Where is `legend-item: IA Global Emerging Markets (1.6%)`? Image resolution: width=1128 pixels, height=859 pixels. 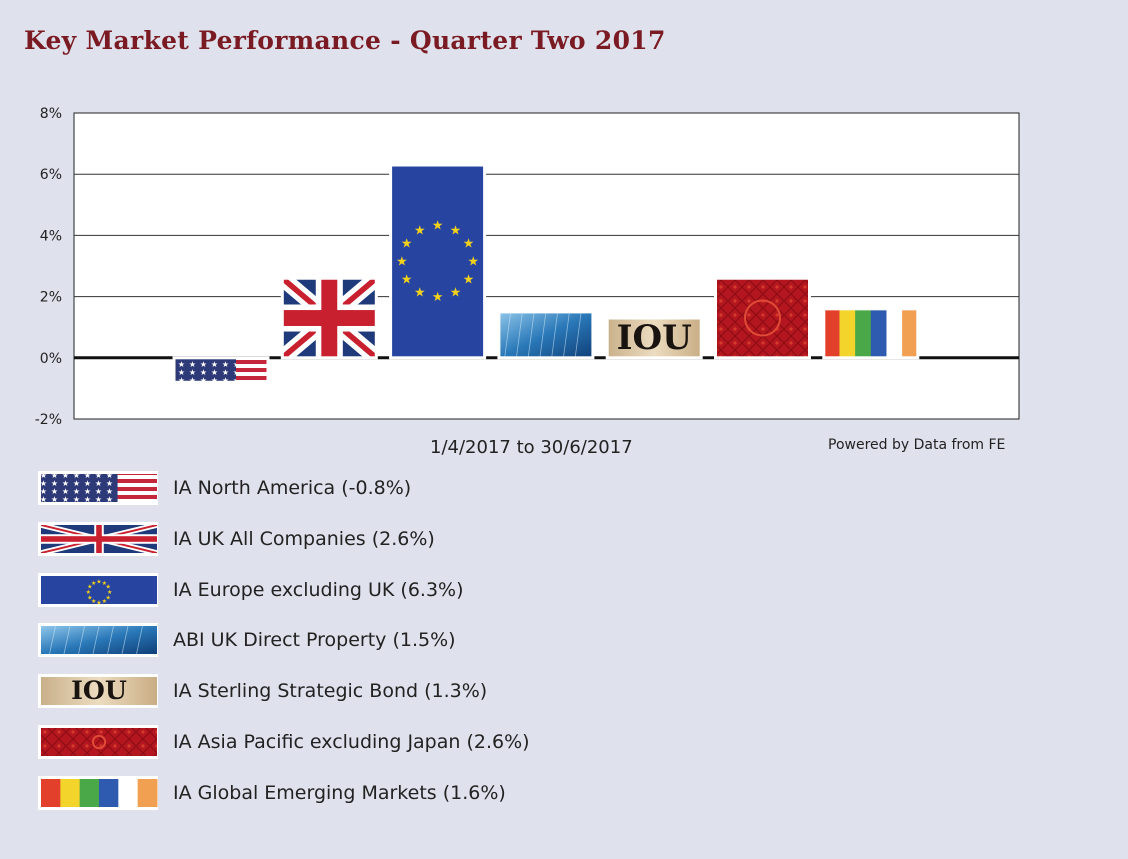 legend-item: IA Global Emerging Markets (1.6%) is located at coordinates (388, 793).